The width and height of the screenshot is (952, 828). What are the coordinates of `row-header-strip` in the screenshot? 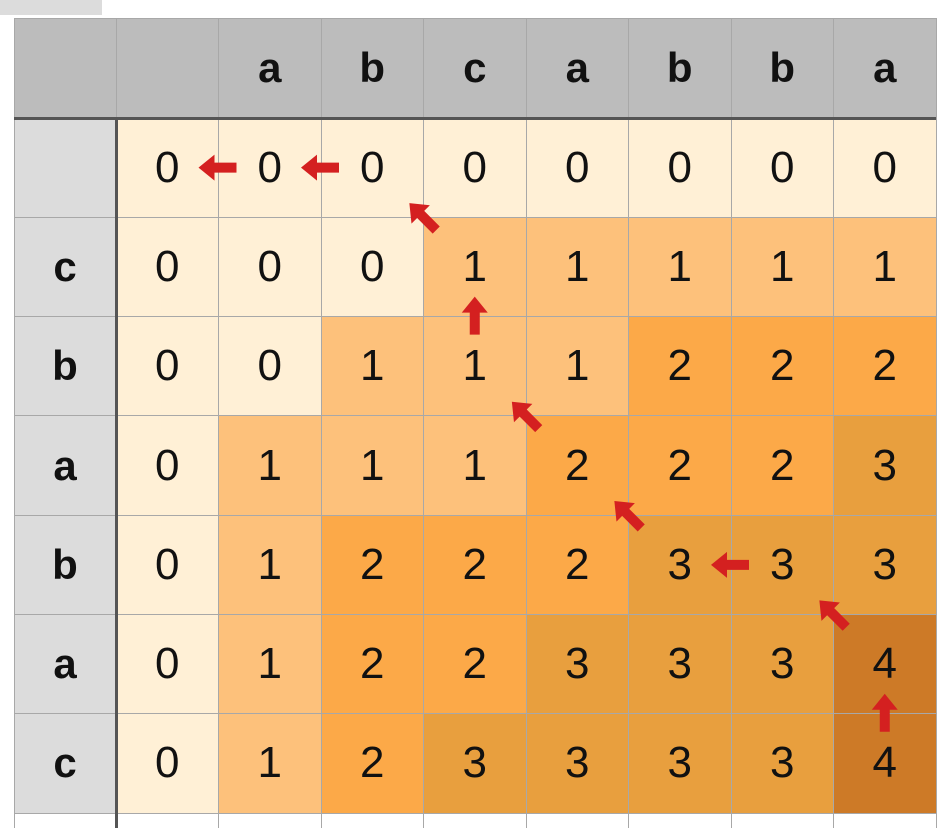 It's located at (51, 7).